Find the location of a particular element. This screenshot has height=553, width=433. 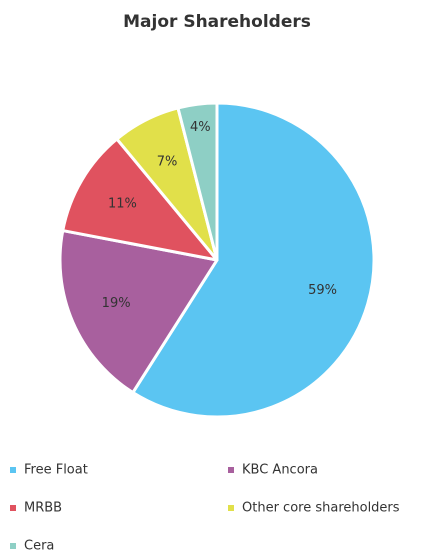

legend-label: Free Float is located at coordinates (56, 470).